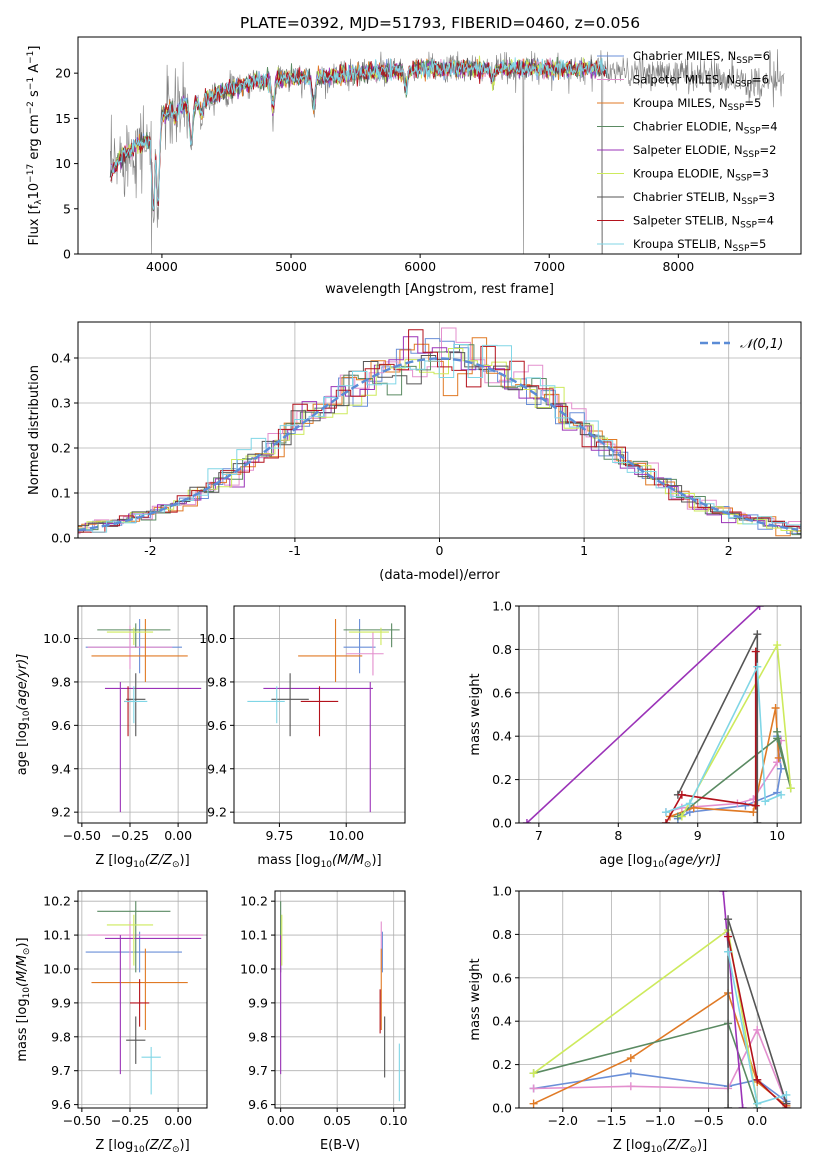  What do you see at coordinates (688, 127) in the screenshot?
I see `label-part: Chabrier ELODIE, N` at bounding box center [688, 127].